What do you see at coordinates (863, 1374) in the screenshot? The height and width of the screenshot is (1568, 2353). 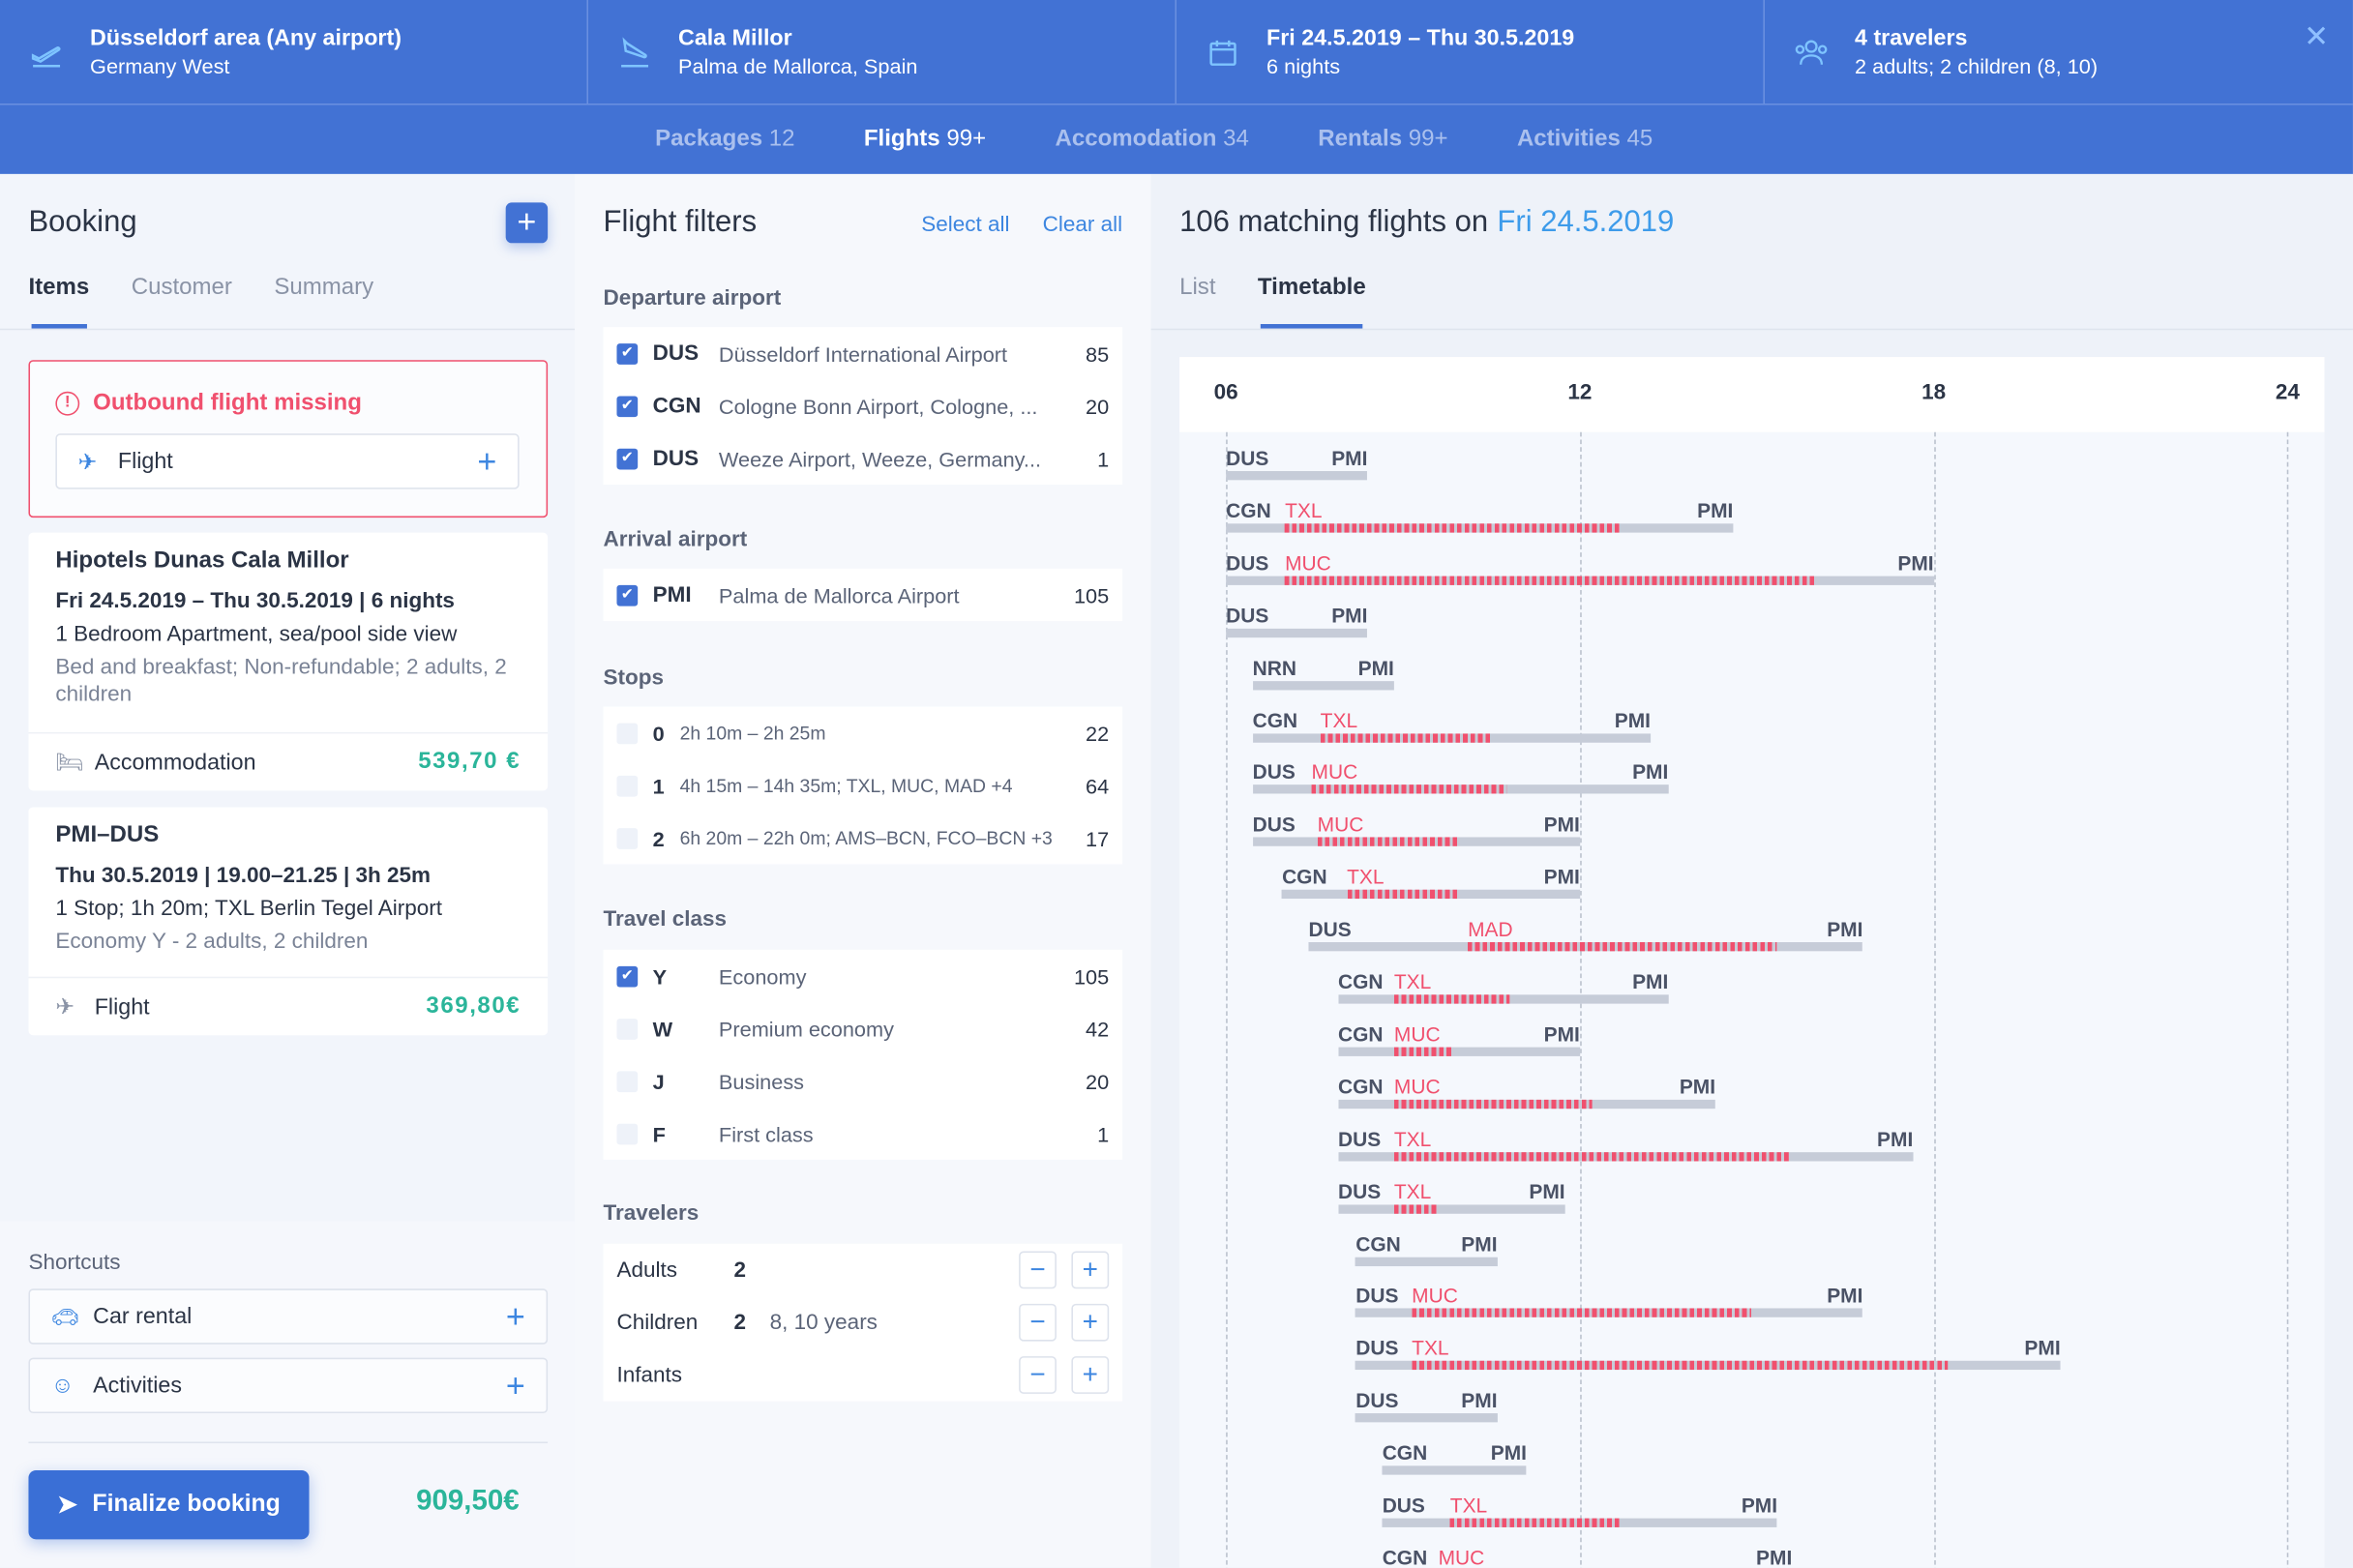 I see `infants-row: Infants − +` at bounding box center [863, 1374].